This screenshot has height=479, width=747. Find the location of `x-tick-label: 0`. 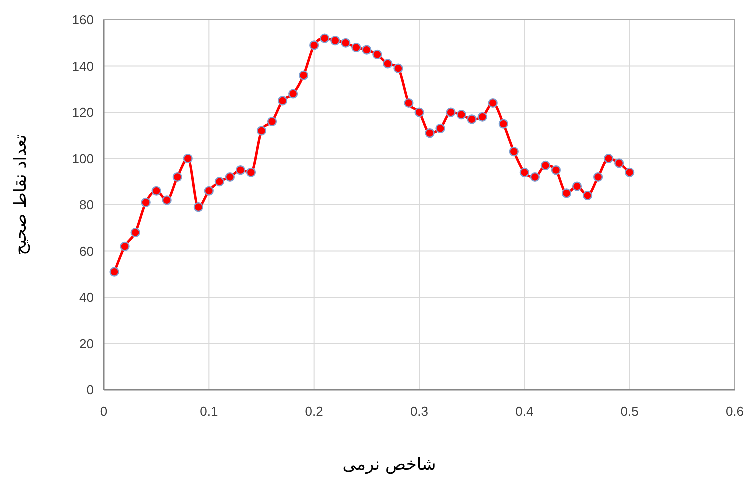

x-tick-label: 0 is located at coordinates (104, 411).